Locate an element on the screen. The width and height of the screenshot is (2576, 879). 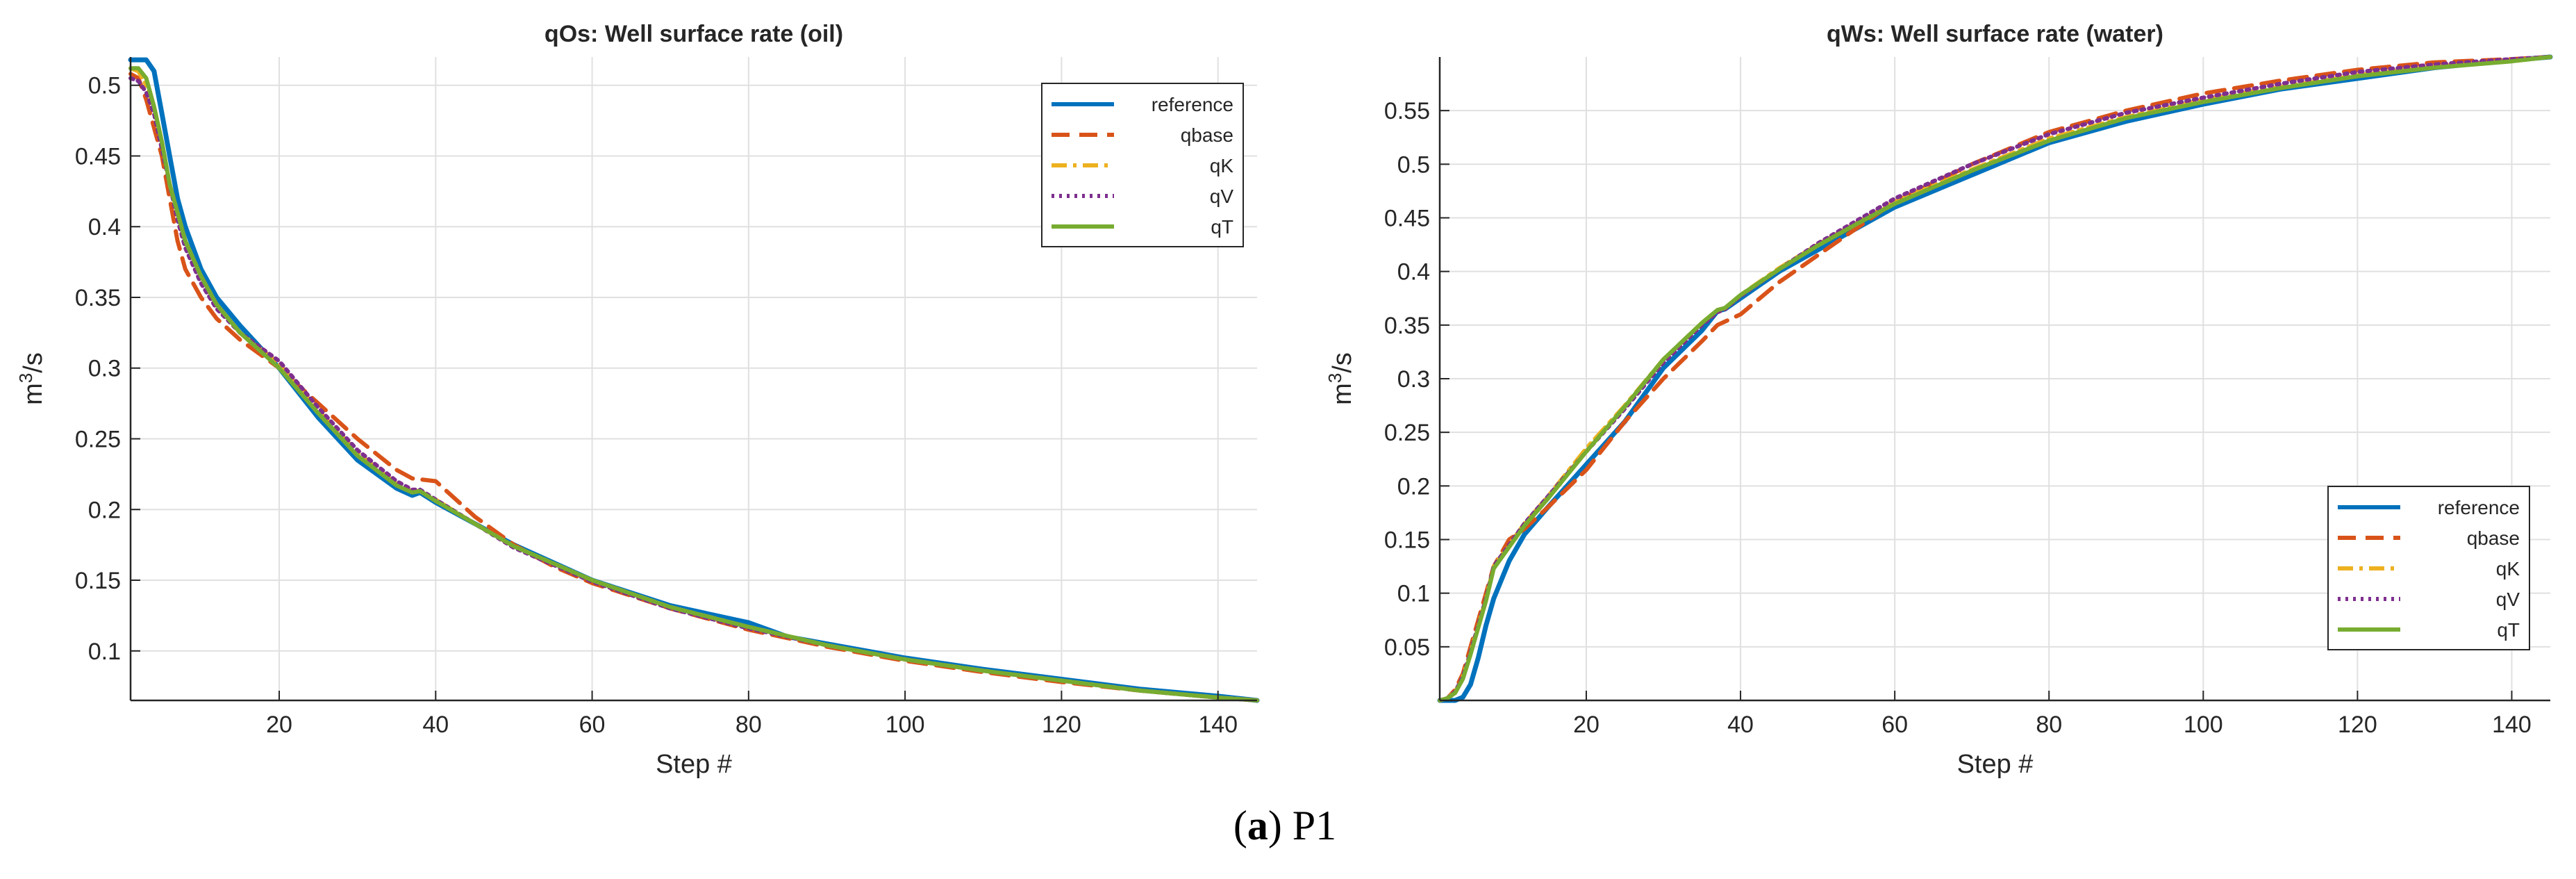
figure-caption: (a) P1 is located at coordinates (1284, 825).